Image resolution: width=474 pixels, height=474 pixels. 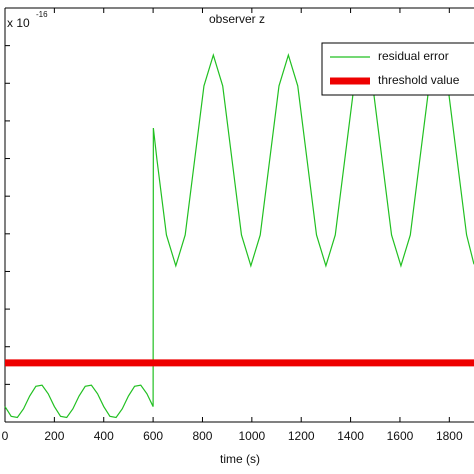 What do you see at coordinates (419, 80) in the screenshot?
I see `legend-label: threshold value` at bounding box center [419, 80].